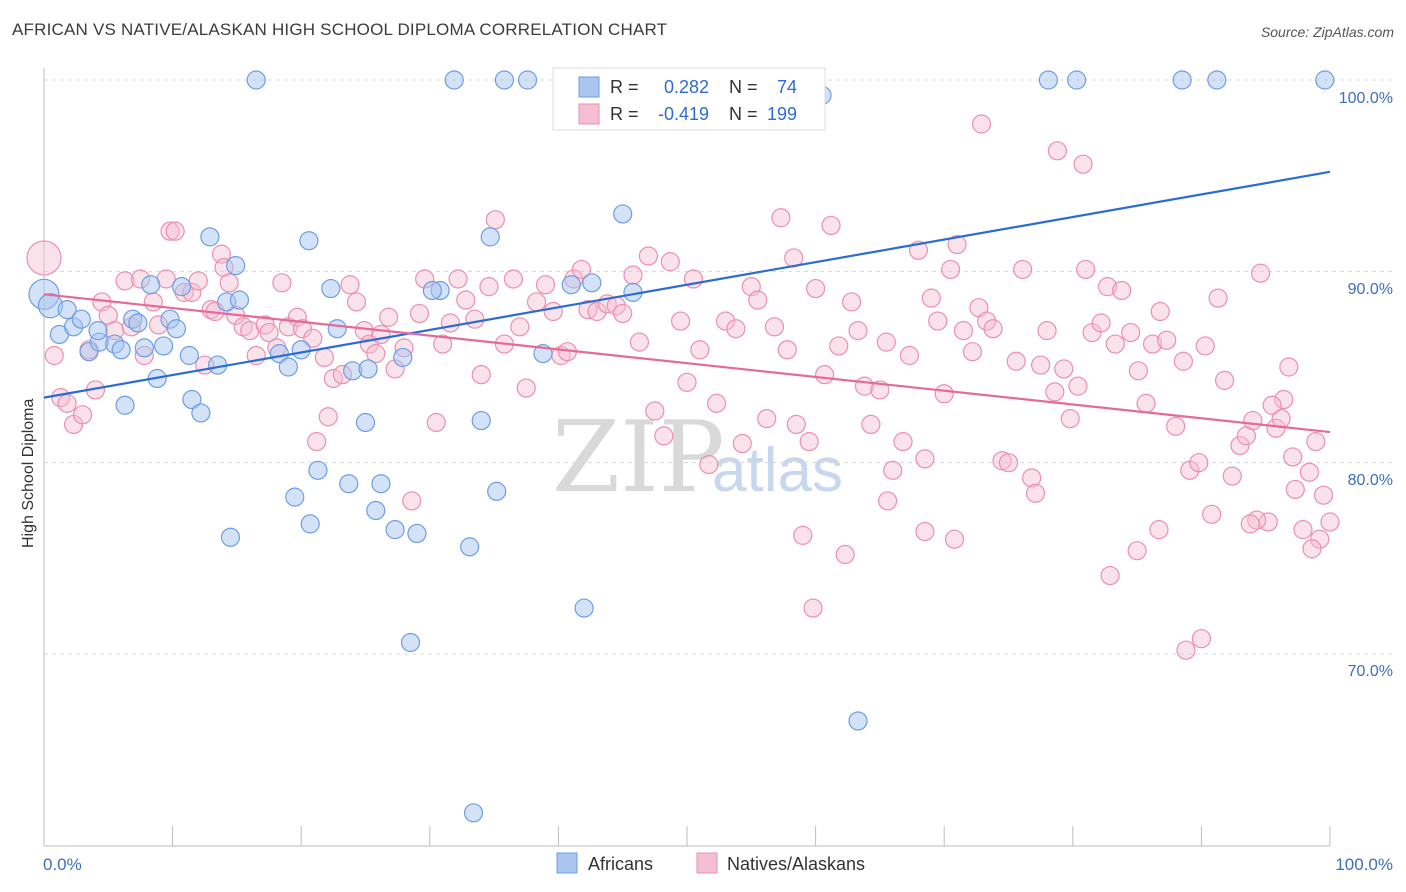 The height and width of the screenshot is (892, 1406). I want to click on legend-r-value-natives: -0.419, so click(683, 114).